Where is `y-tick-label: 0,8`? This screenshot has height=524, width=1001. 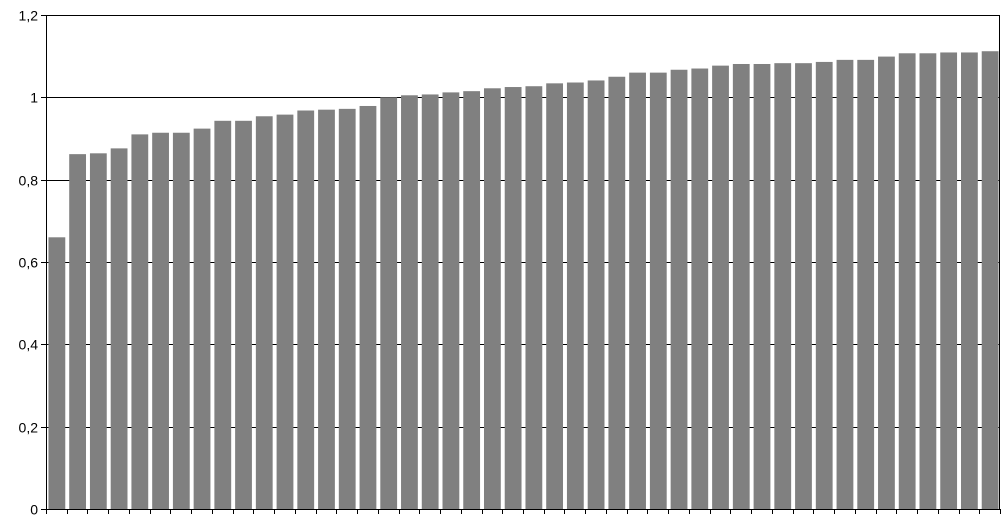
y-tick-label: 0,8 is located at coordinates (29, 181).